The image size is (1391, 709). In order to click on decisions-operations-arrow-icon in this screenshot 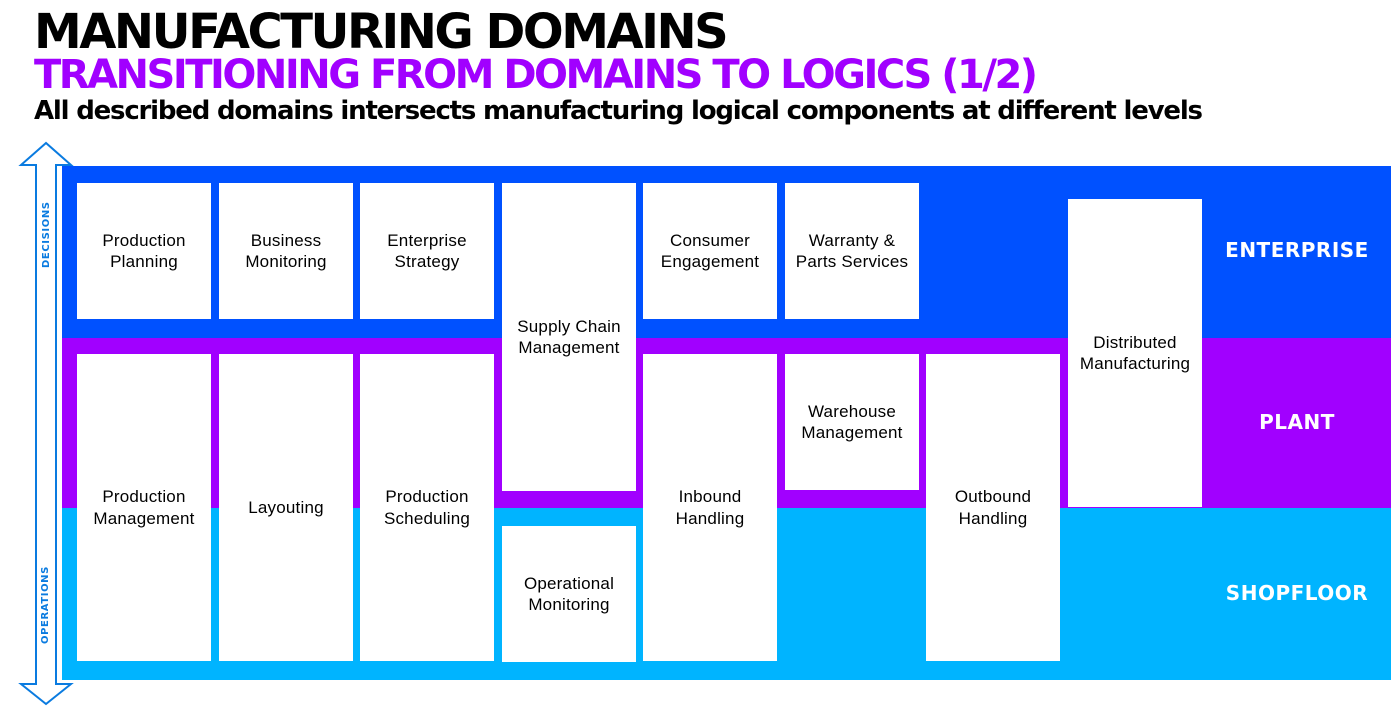, I will do `click(46, 423)`.